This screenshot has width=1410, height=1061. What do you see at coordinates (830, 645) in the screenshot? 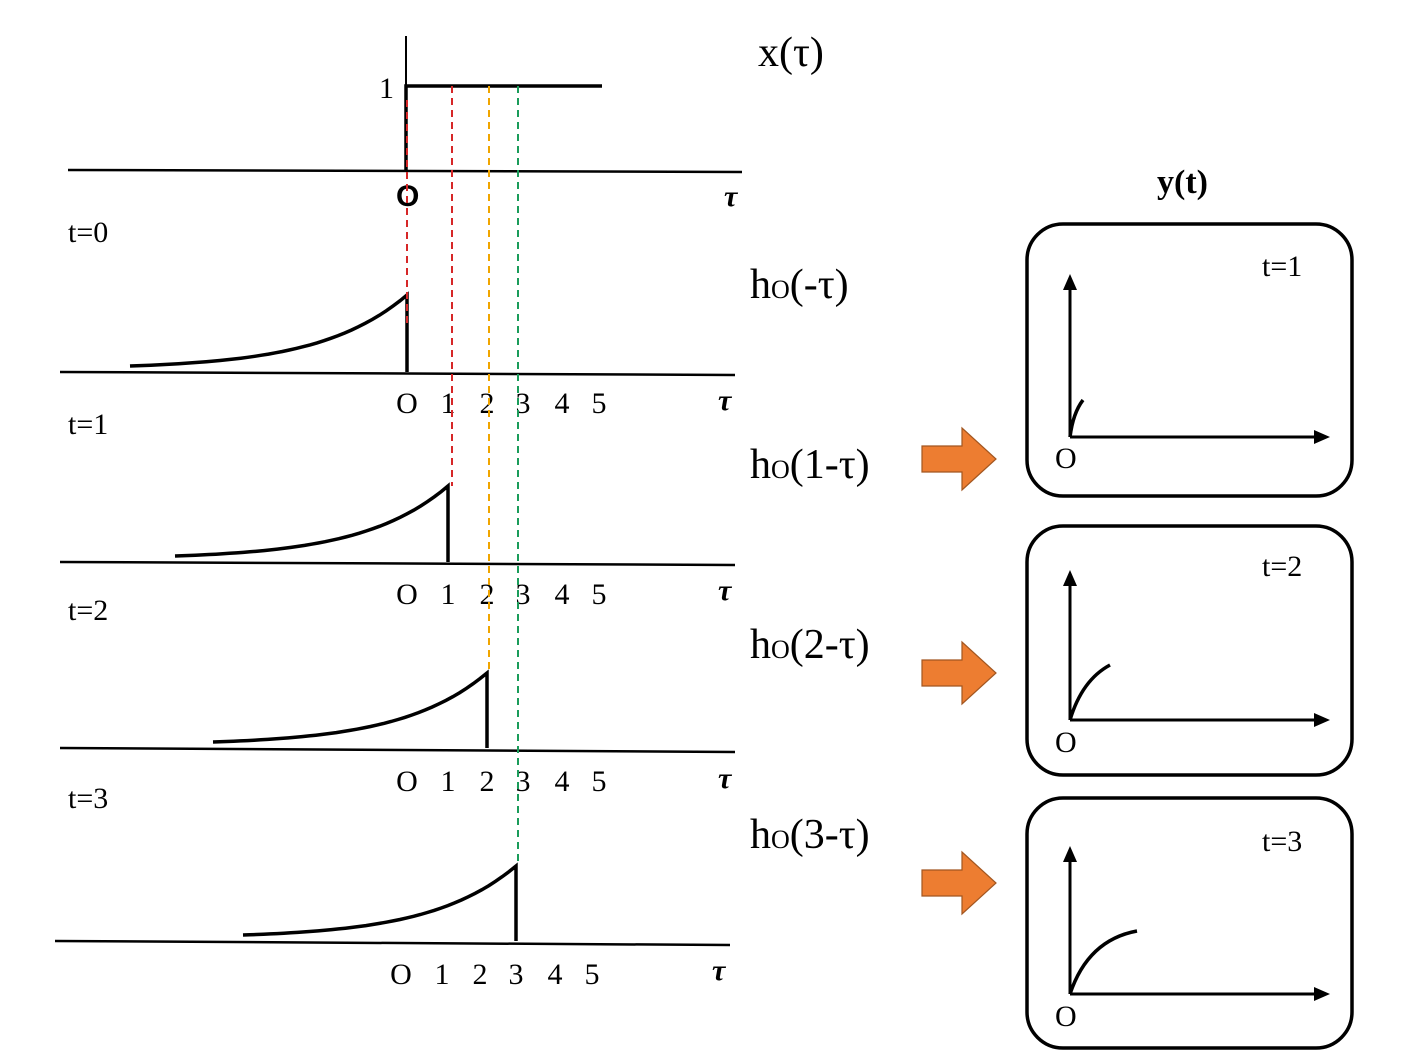
I see `function-argument: (2-τ)` at bounding box center [830, 645].